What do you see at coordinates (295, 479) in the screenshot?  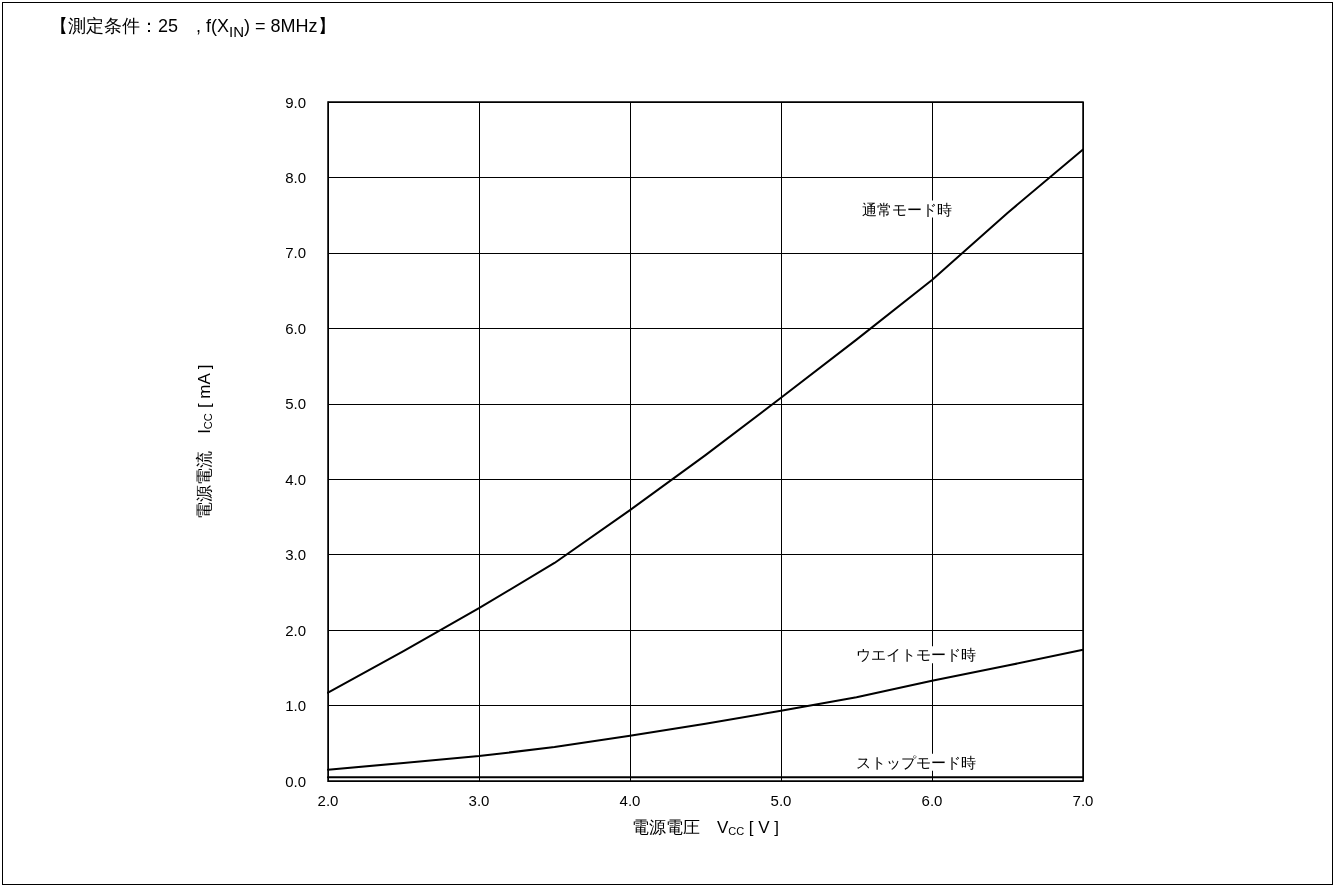 I see `y-tick-label: 4.0` at bounding box center [295, 479].